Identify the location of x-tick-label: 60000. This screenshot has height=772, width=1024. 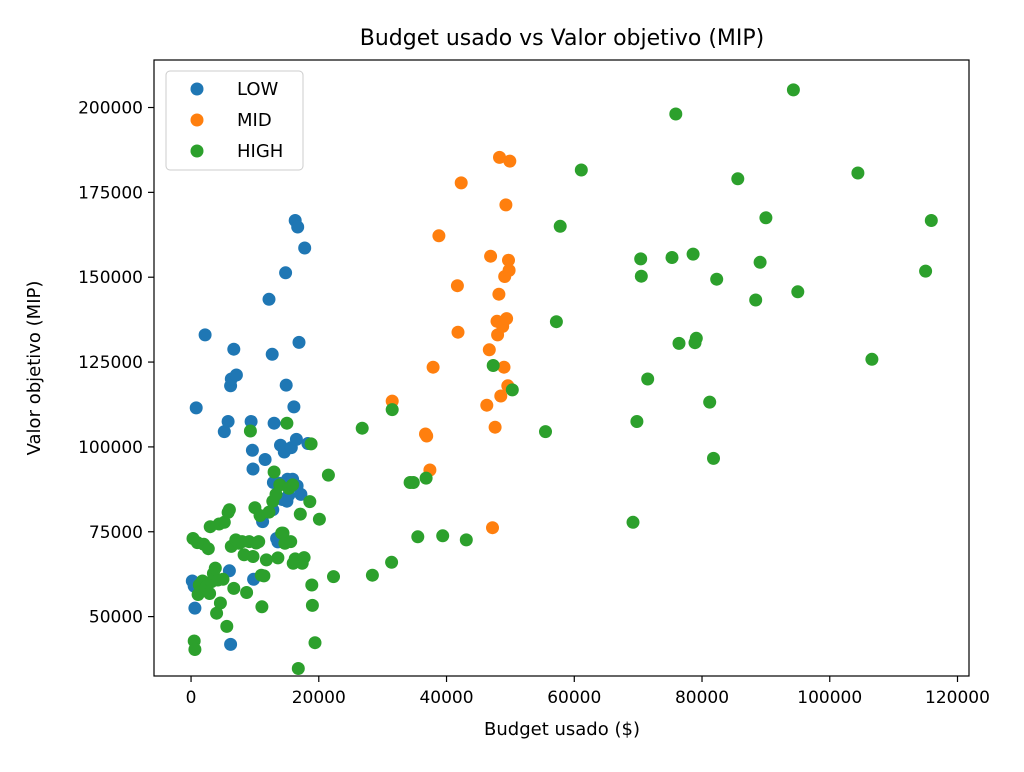
(574, 698).